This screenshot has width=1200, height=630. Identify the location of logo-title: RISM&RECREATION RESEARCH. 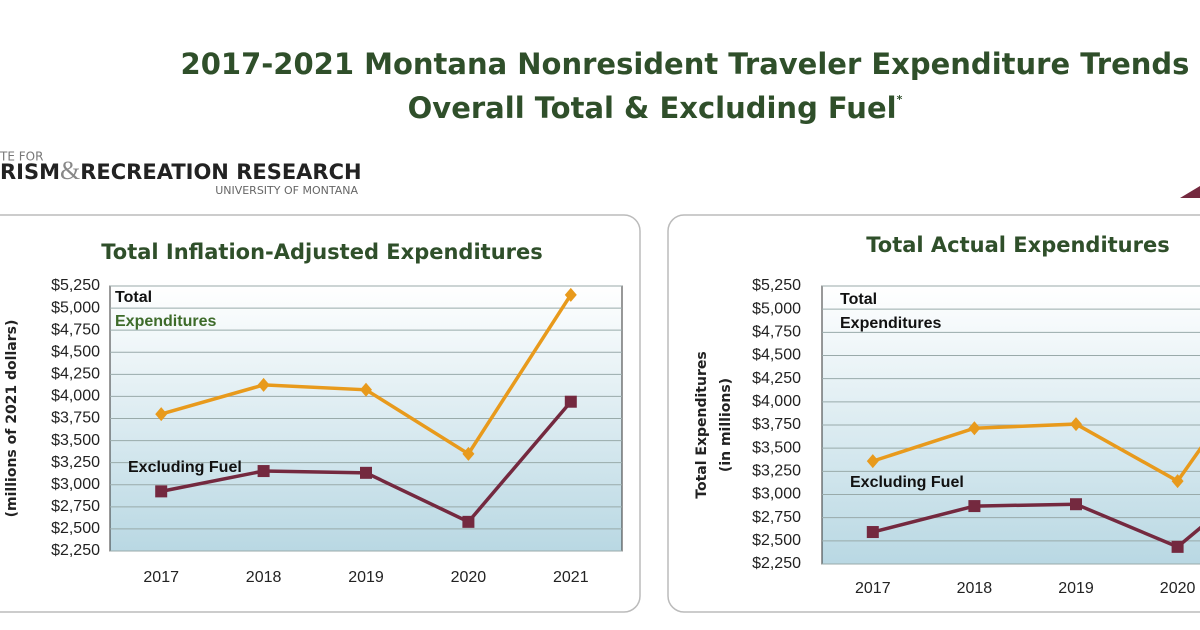
(181, 170).